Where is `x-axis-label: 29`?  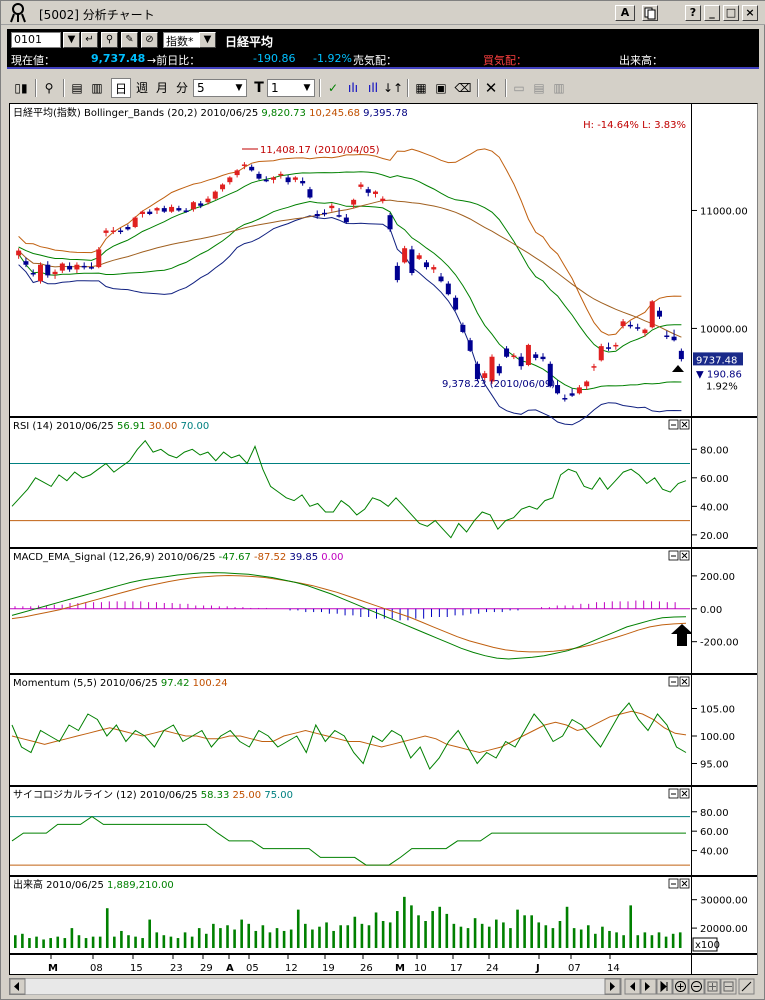
x-axis-label: 29 is located at coordinates (206, 968).